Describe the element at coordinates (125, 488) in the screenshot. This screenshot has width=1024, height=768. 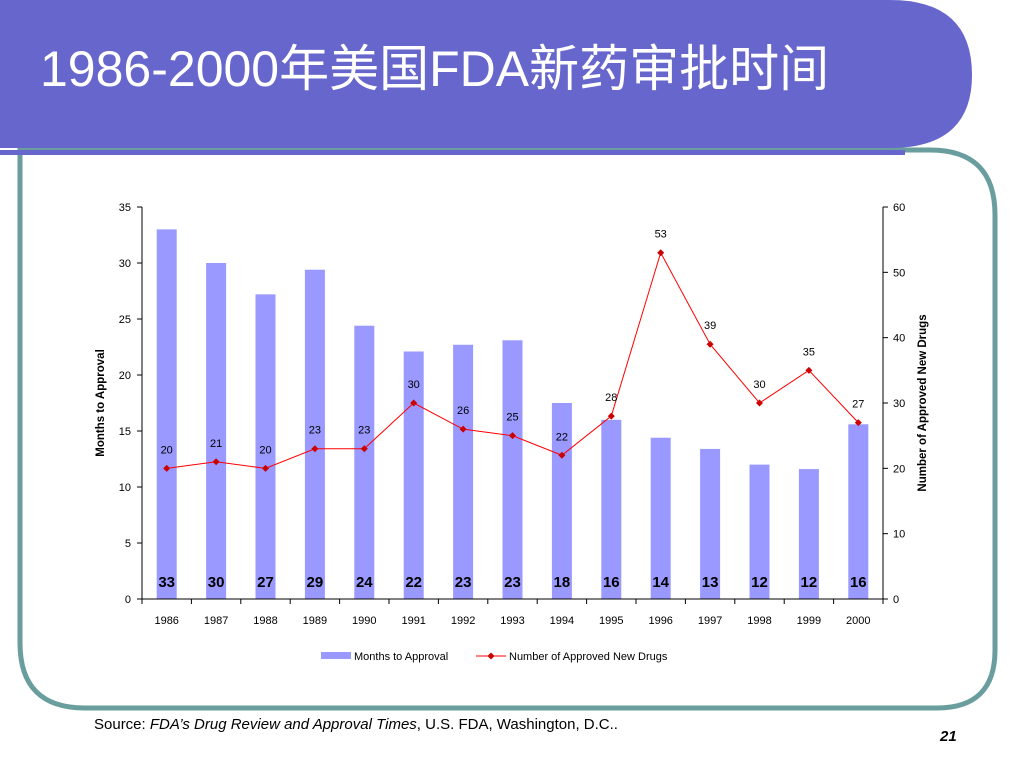
I see `y-tick-label: 10` at that location.